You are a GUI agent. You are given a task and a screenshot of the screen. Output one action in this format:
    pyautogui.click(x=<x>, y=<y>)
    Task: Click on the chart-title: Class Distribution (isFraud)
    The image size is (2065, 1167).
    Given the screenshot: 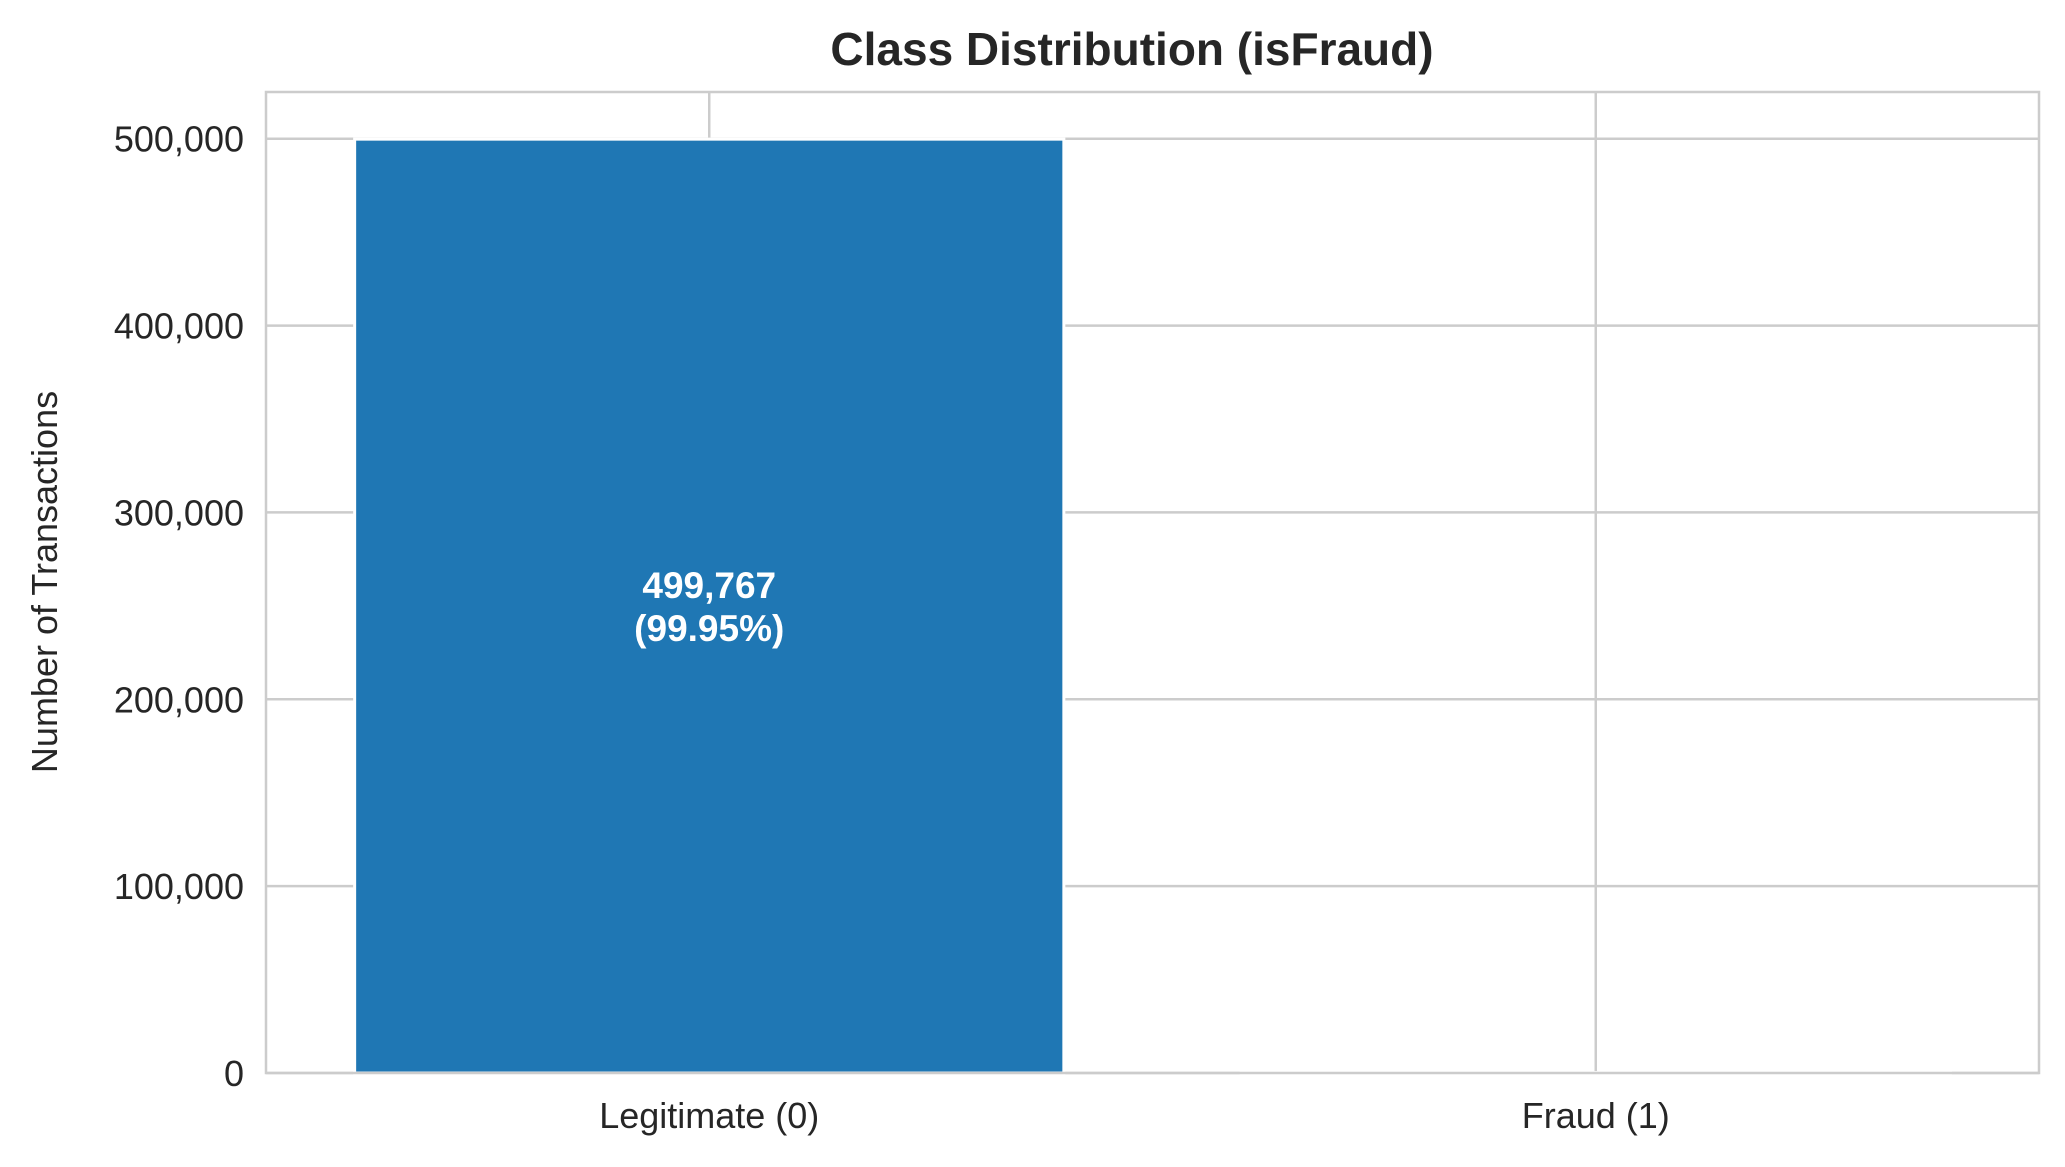 What is the action you would take?
    pyautogui.click(x=1131, y=49)
    